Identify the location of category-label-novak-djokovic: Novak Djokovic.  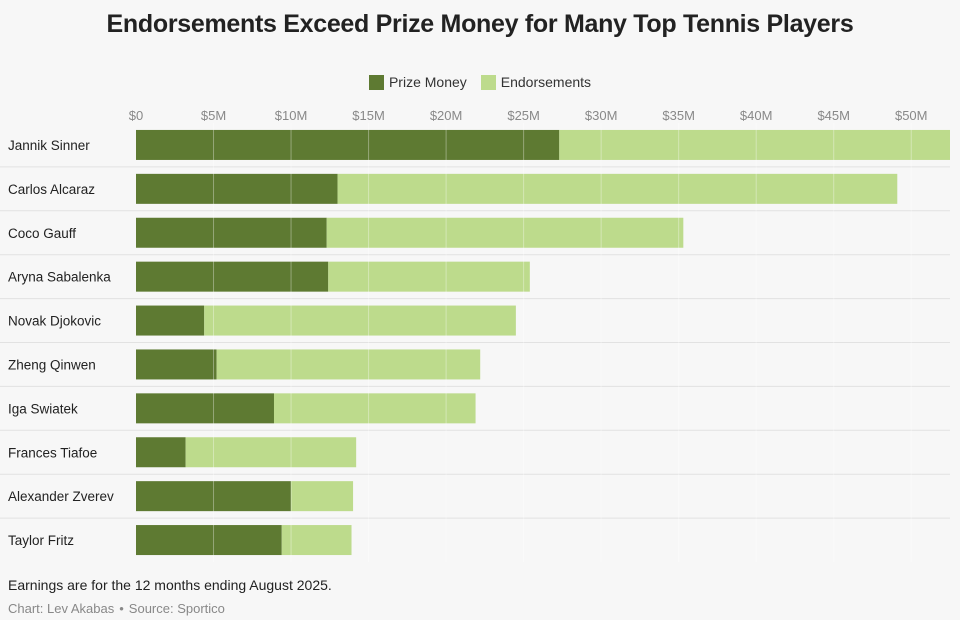
(54, 321).